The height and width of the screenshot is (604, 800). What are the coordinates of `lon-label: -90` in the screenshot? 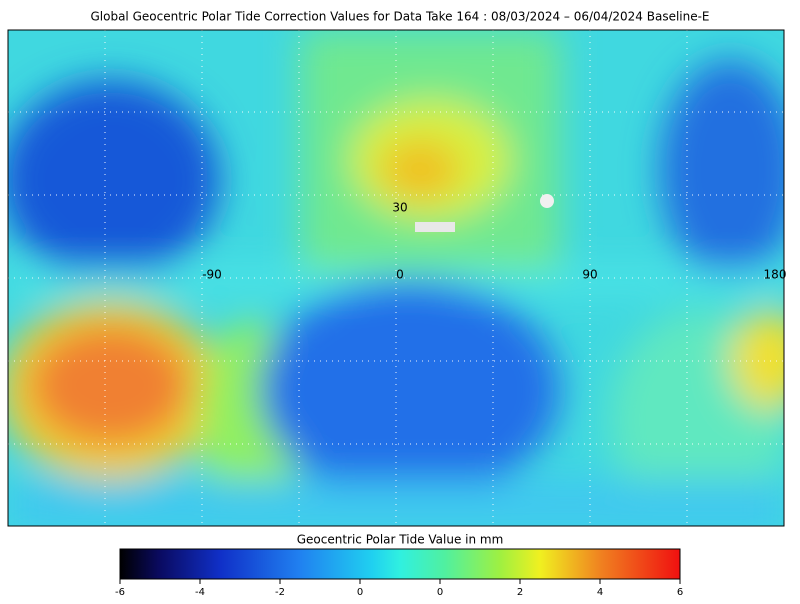 It's located at (212, 275).